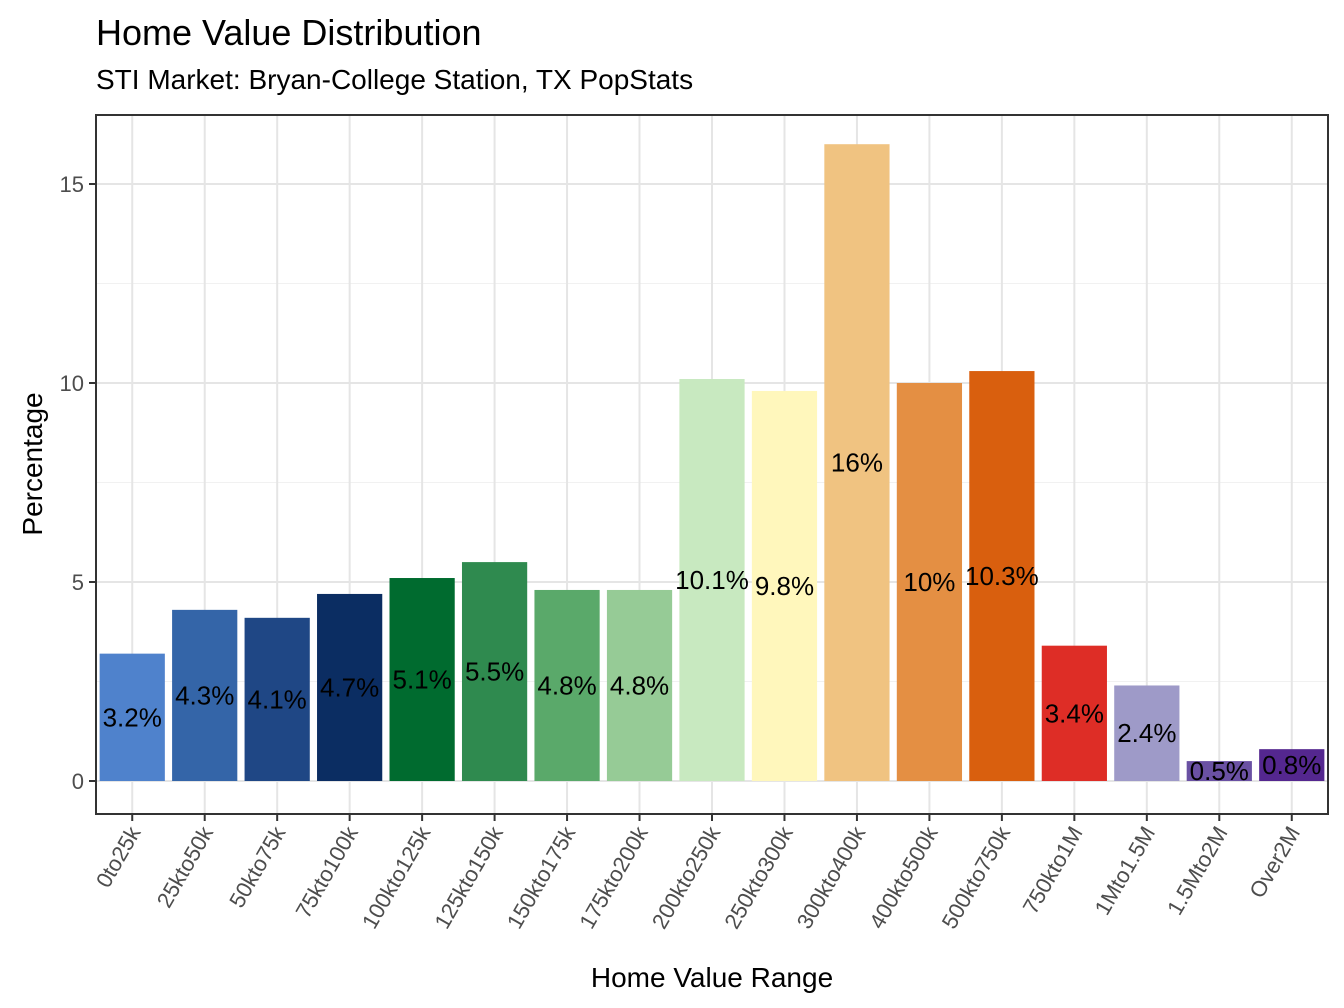 The height and width of the screenshot is (1008, 1344). Describe the element at coordinates (72, 383) in the screenshot. I see `y-tick-label: 10` at that location.